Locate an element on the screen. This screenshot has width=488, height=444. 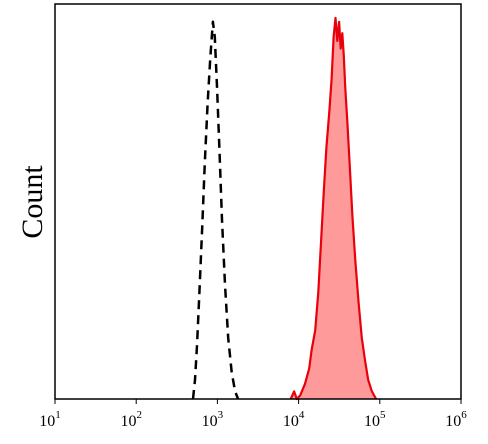
x-tick-exponent: 4 is located at coordinates (302, 415).